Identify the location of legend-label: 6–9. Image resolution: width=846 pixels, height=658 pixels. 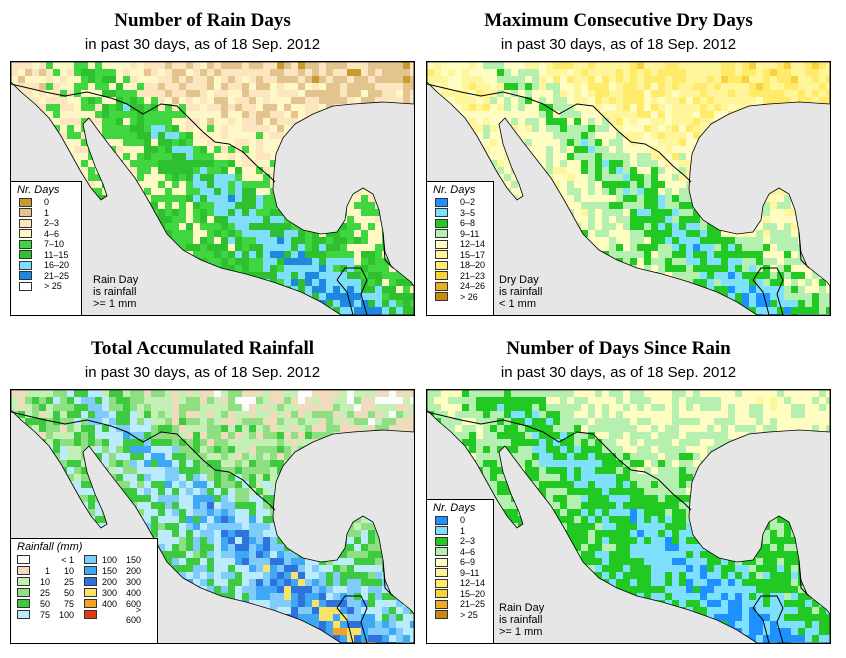
(468, 562).